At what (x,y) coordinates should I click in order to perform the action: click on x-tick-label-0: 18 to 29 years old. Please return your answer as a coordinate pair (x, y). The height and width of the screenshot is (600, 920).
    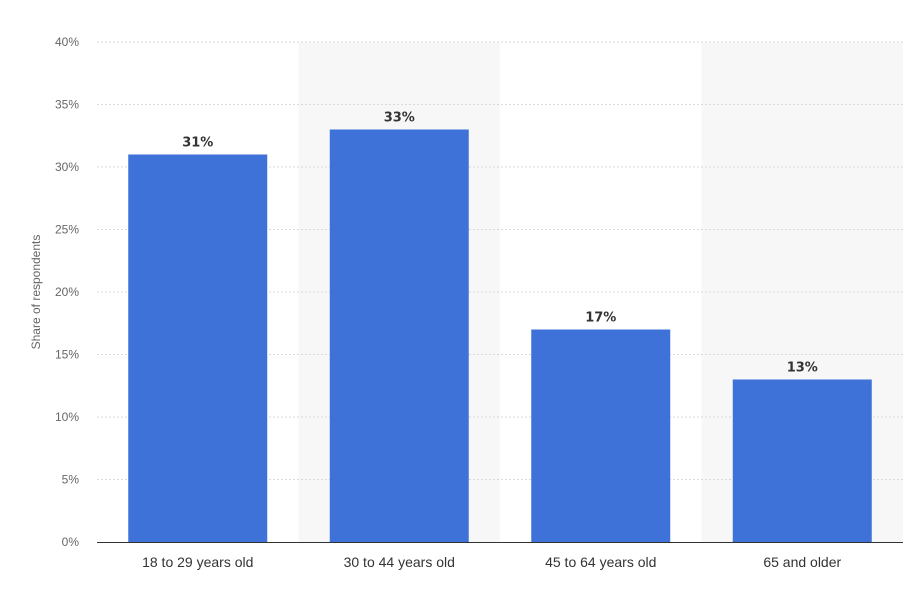
    Looking at the image, I should click on (197, 562).